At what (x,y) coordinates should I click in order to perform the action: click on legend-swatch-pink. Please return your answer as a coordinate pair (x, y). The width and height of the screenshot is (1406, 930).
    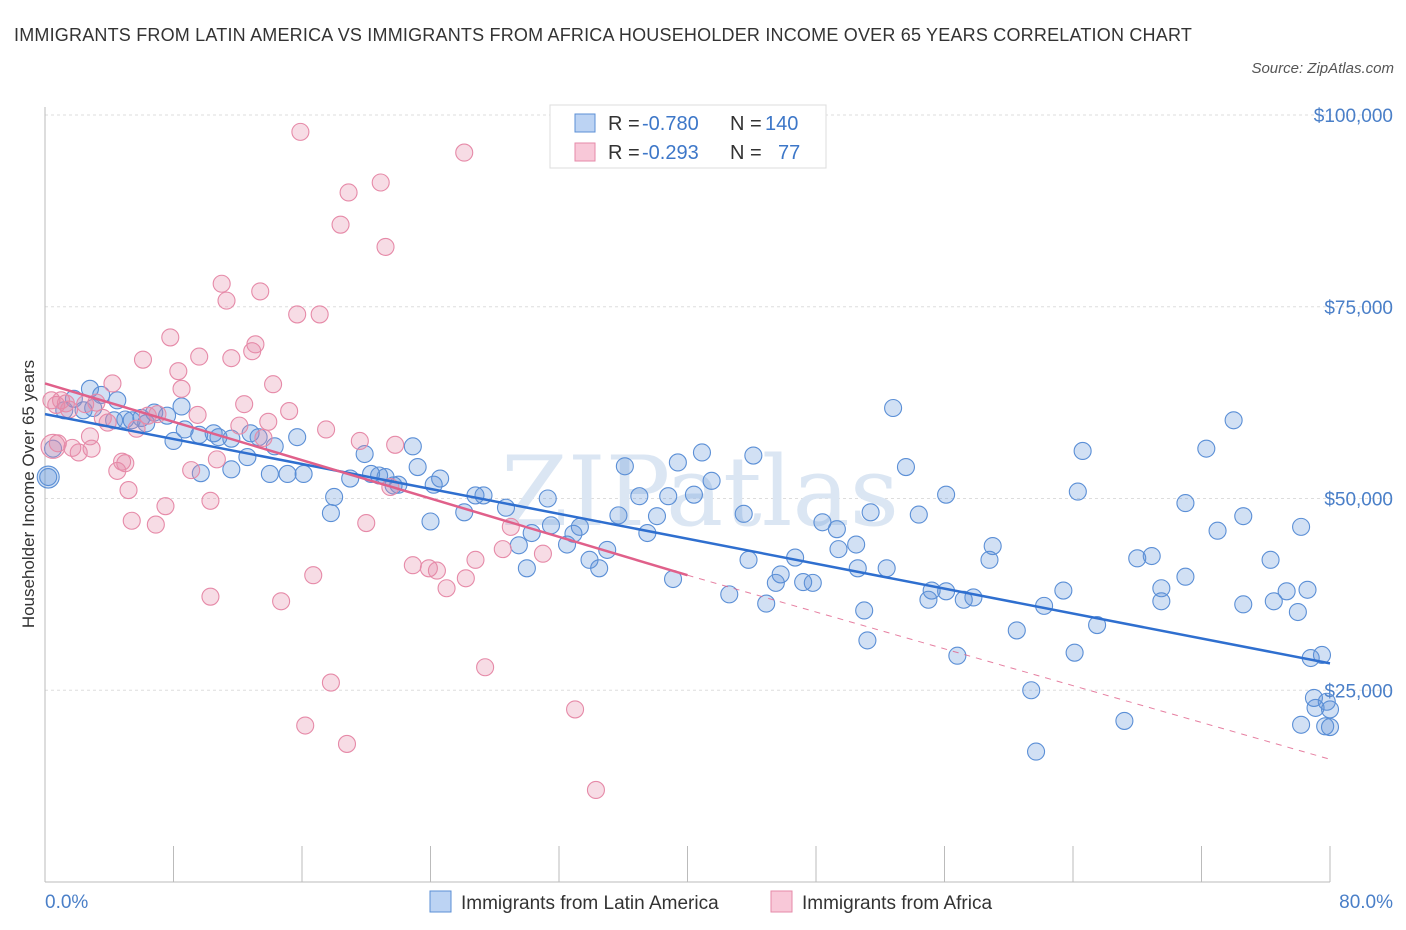
    Looking at the image, I should click on (585, 152).